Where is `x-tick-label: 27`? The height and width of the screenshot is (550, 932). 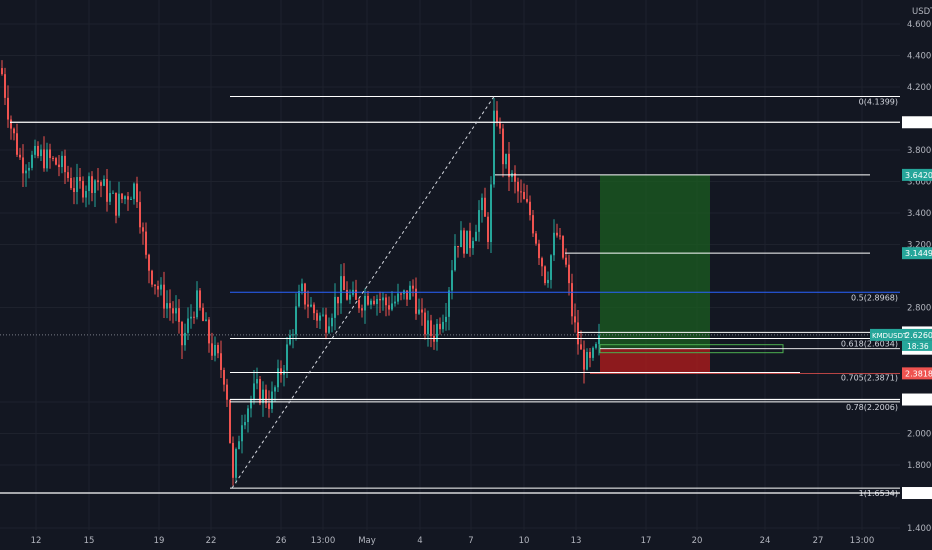 x-tick-label: 27 is located at coordinates (818, 541).